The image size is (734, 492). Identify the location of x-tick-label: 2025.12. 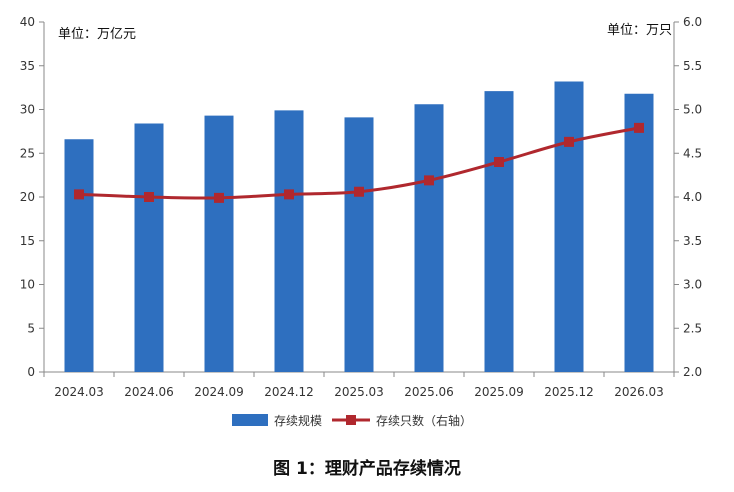
(569, 392).